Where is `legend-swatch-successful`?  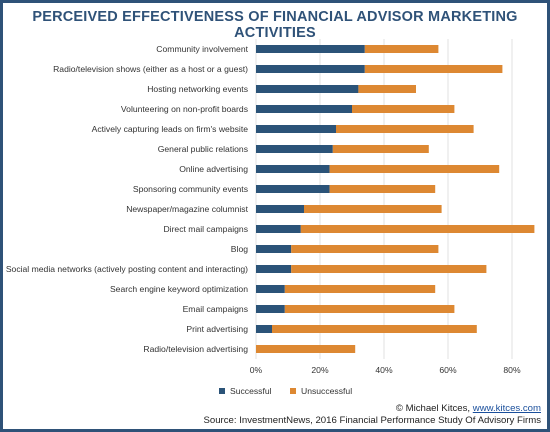
legend-swatch-successful is located at coordinates (222, 391).